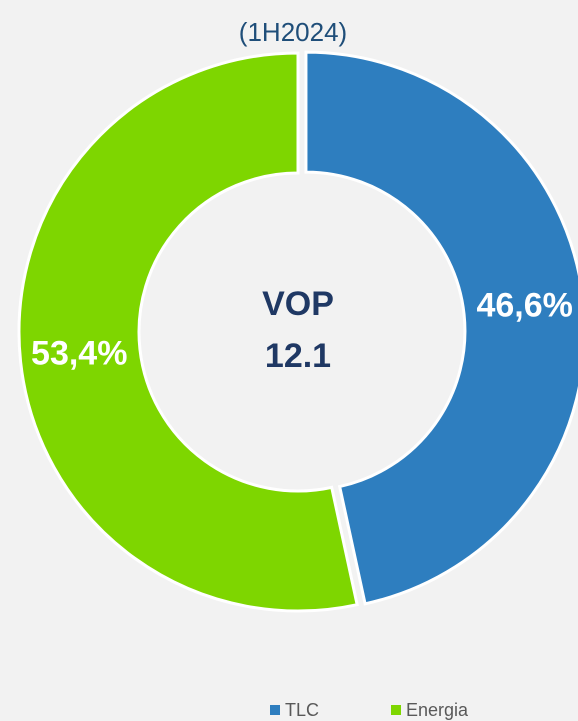 The width and height of the screenshot is (578, 721). I want to click on center-label: VOP, so click(298, 304).